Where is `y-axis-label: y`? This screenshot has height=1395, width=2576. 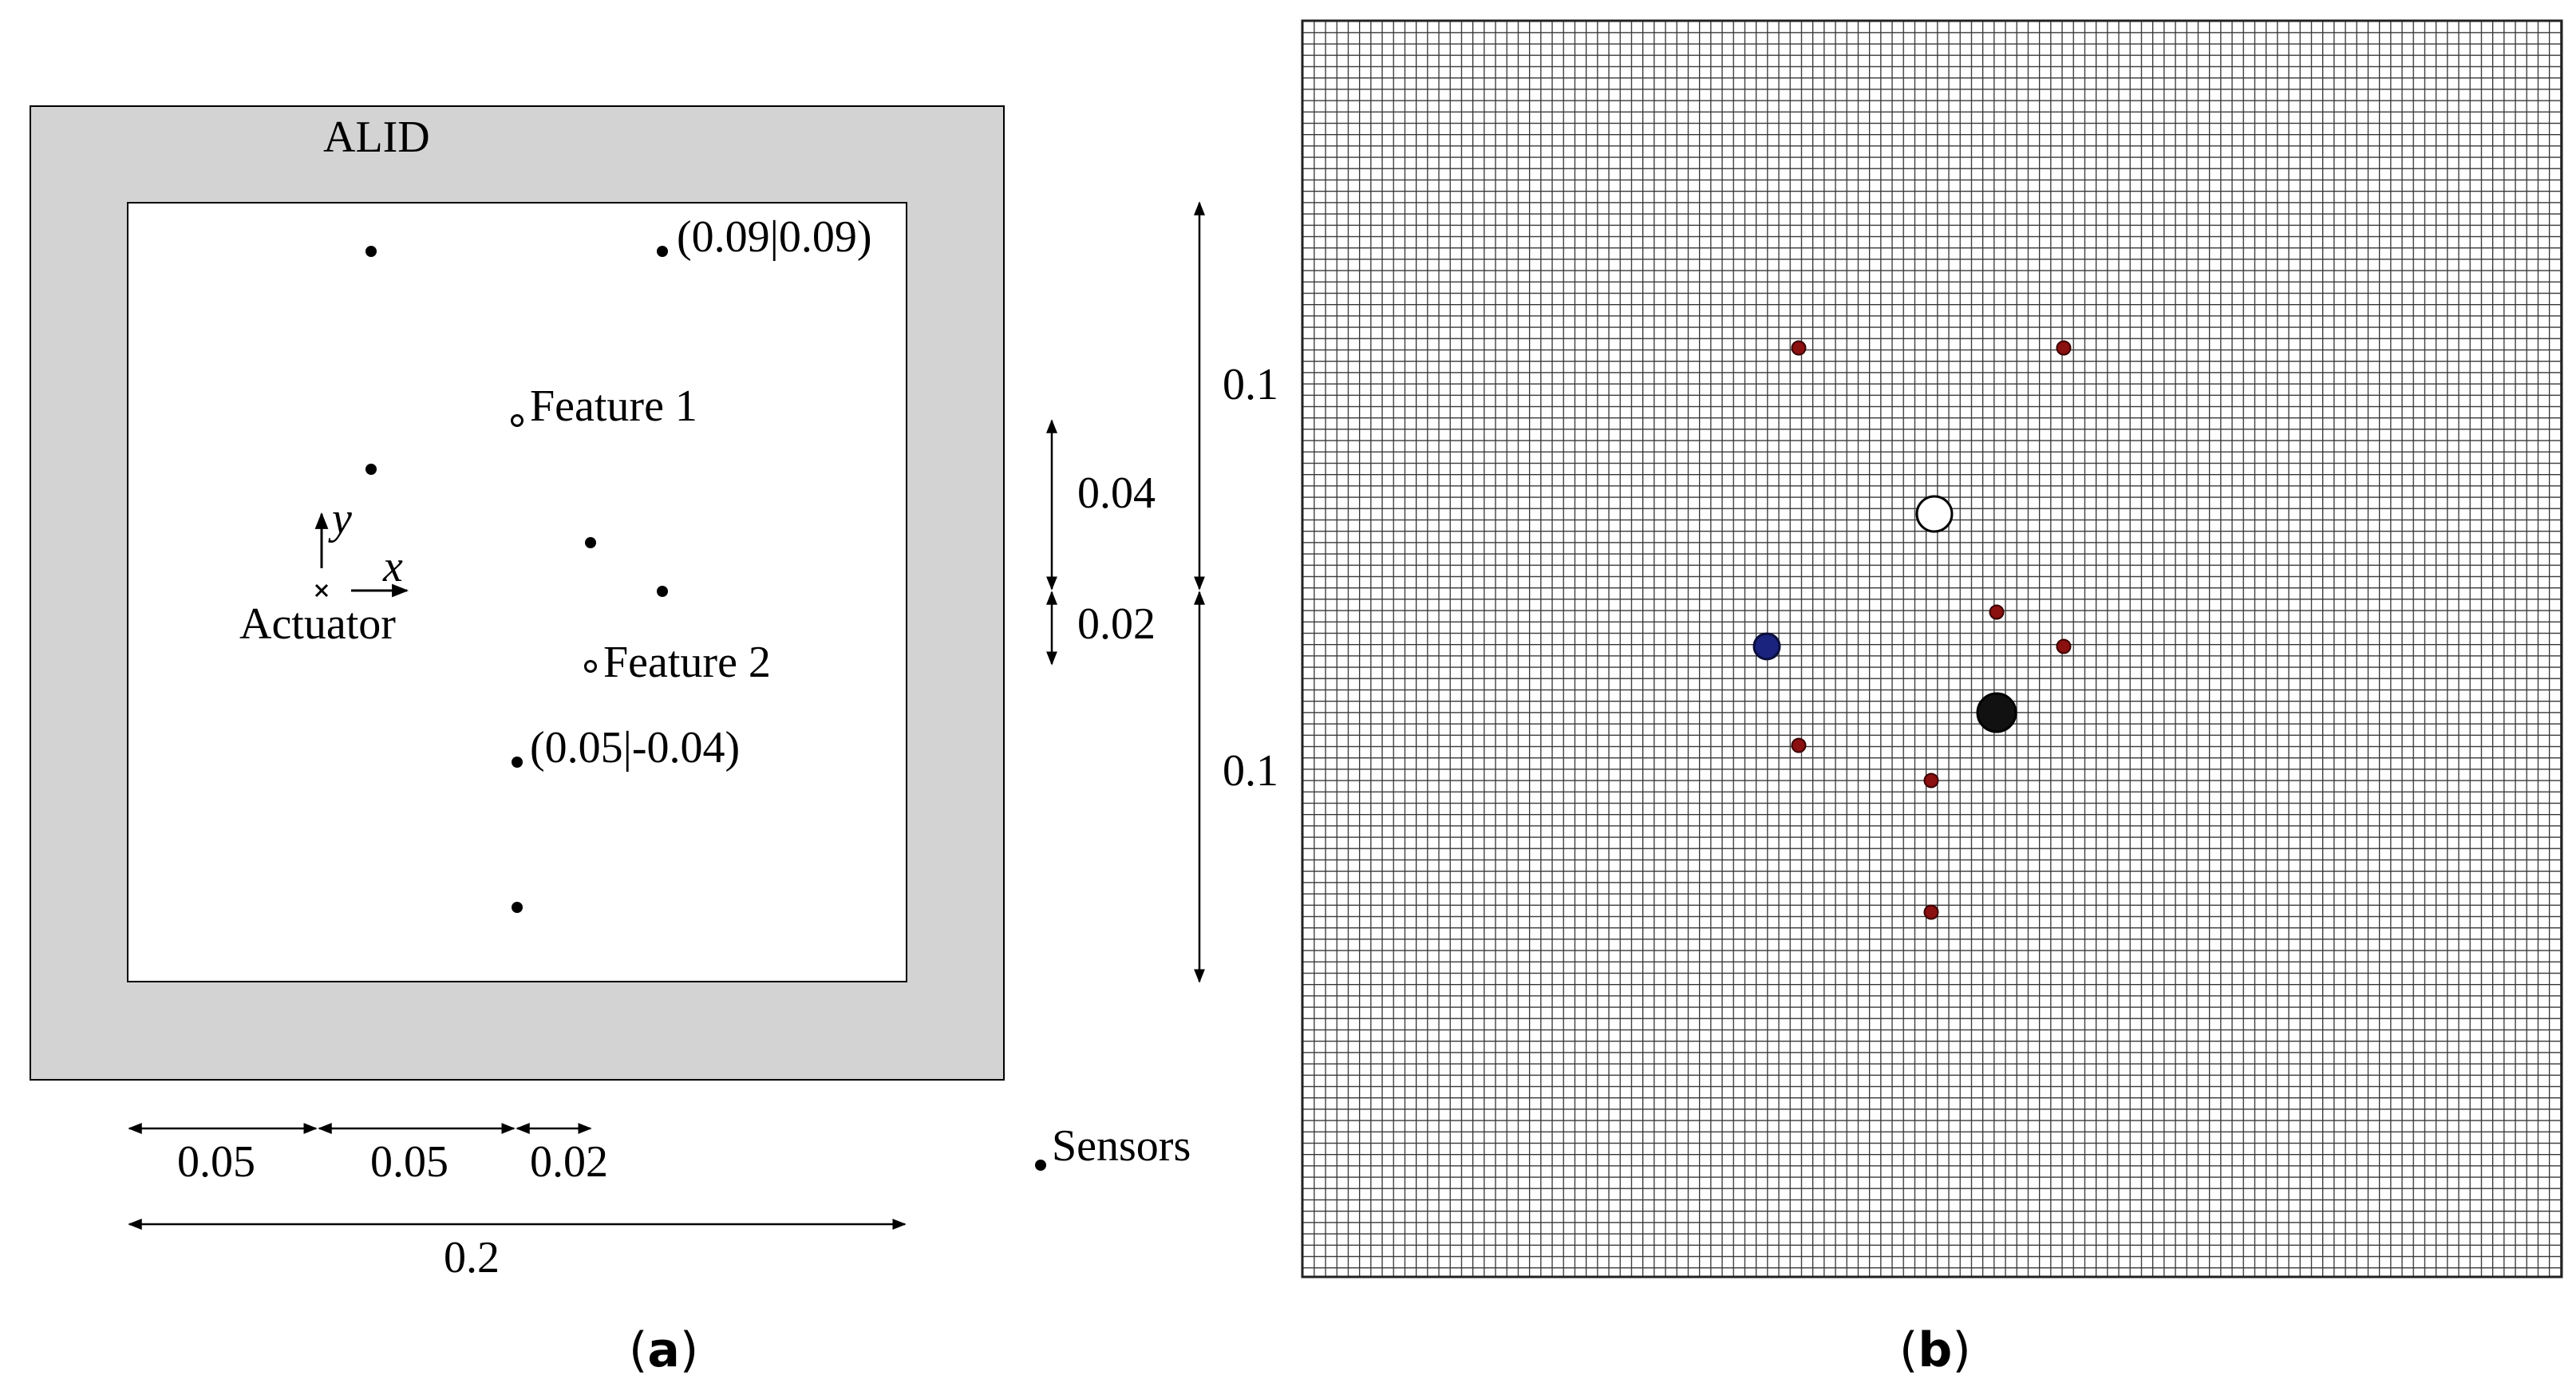
y-axis-label: y is located at coordinates (340, 518).